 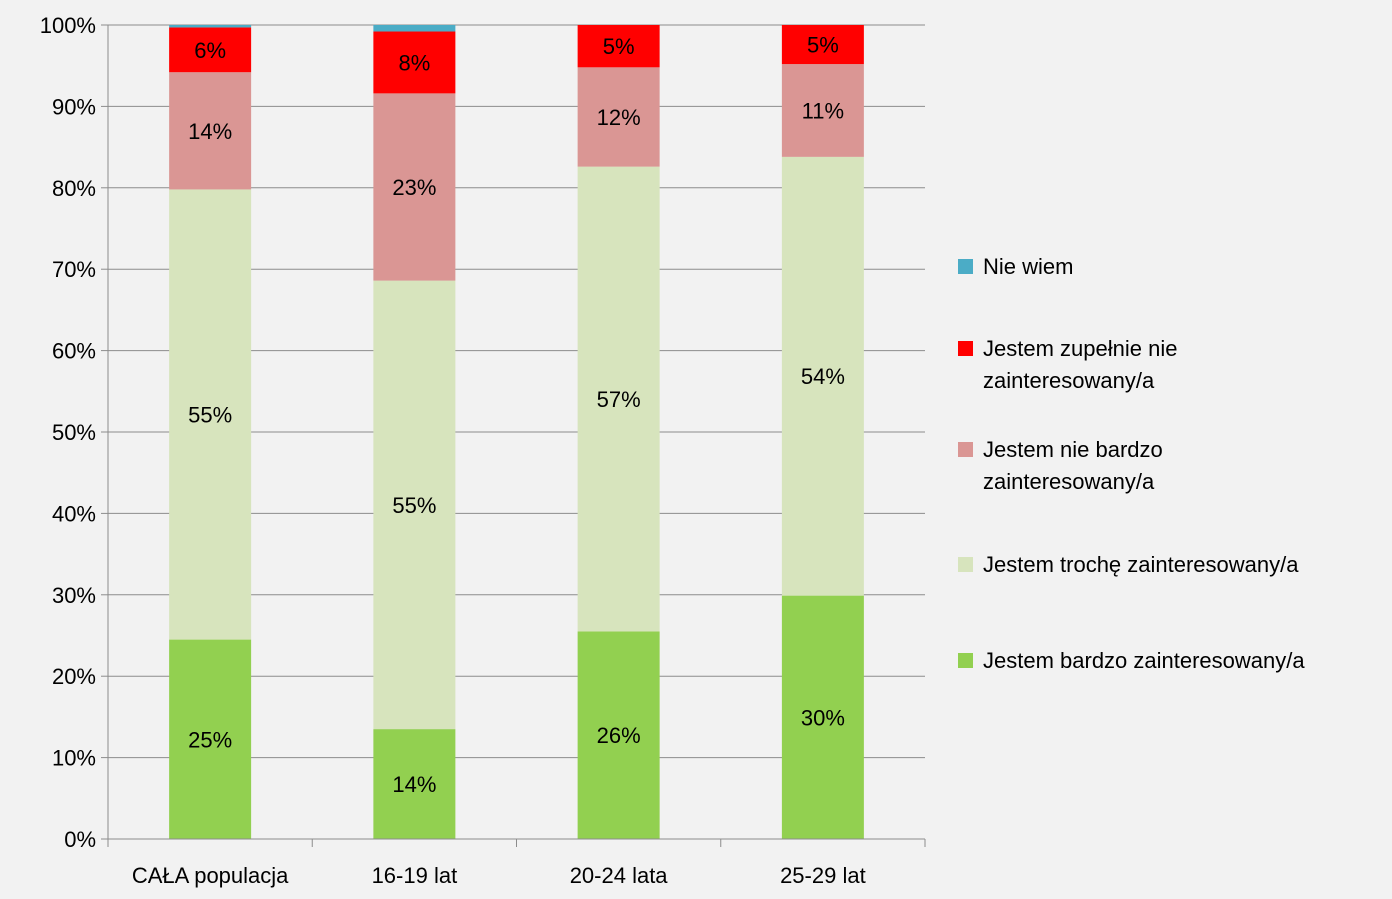 What do you see at coordinates (1073, 465) in the screenshot?
I see `legend-label: Jestem nie bardzo zainteresowany/a` at bounding box center [1073, 465].